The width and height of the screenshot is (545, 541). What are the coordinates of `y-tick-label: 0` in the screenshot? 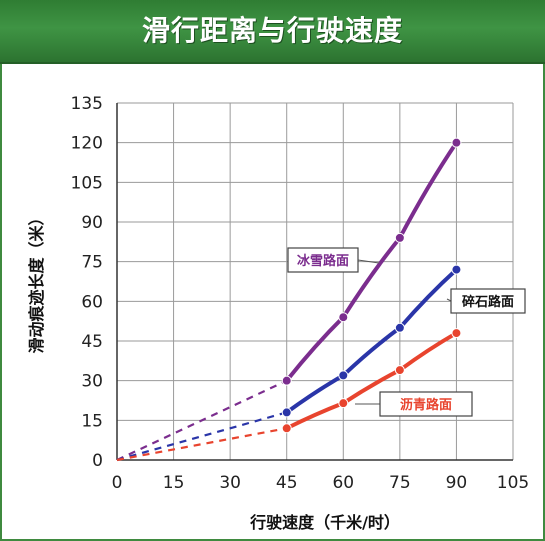 It's located at (97, 461).